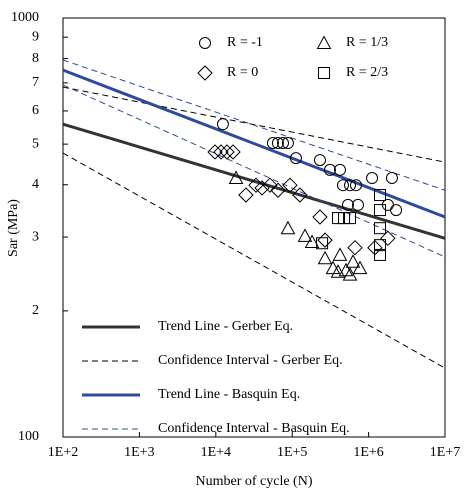 The image size is (468, 492). What do you see at coordinates (368, 452) in the screenshot?
I see `x-tick-label: 1E+6` at bounding box center [368, 452].